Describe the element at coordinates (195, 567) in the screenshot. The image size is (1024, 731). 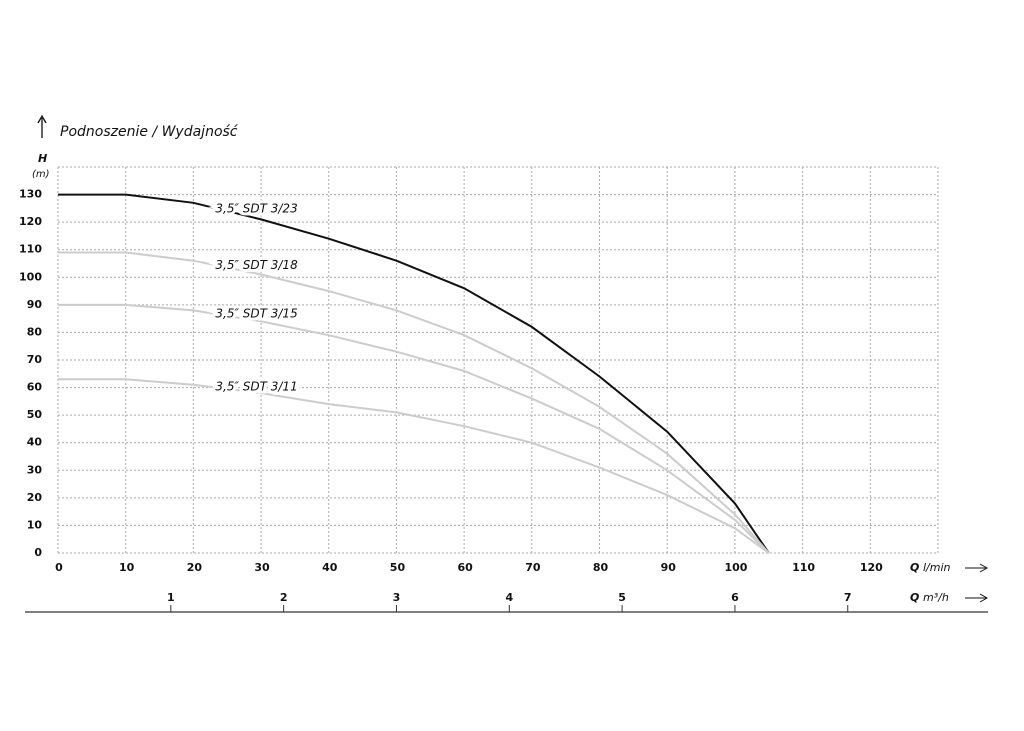
I see `x-tick-label: 20` at that location.